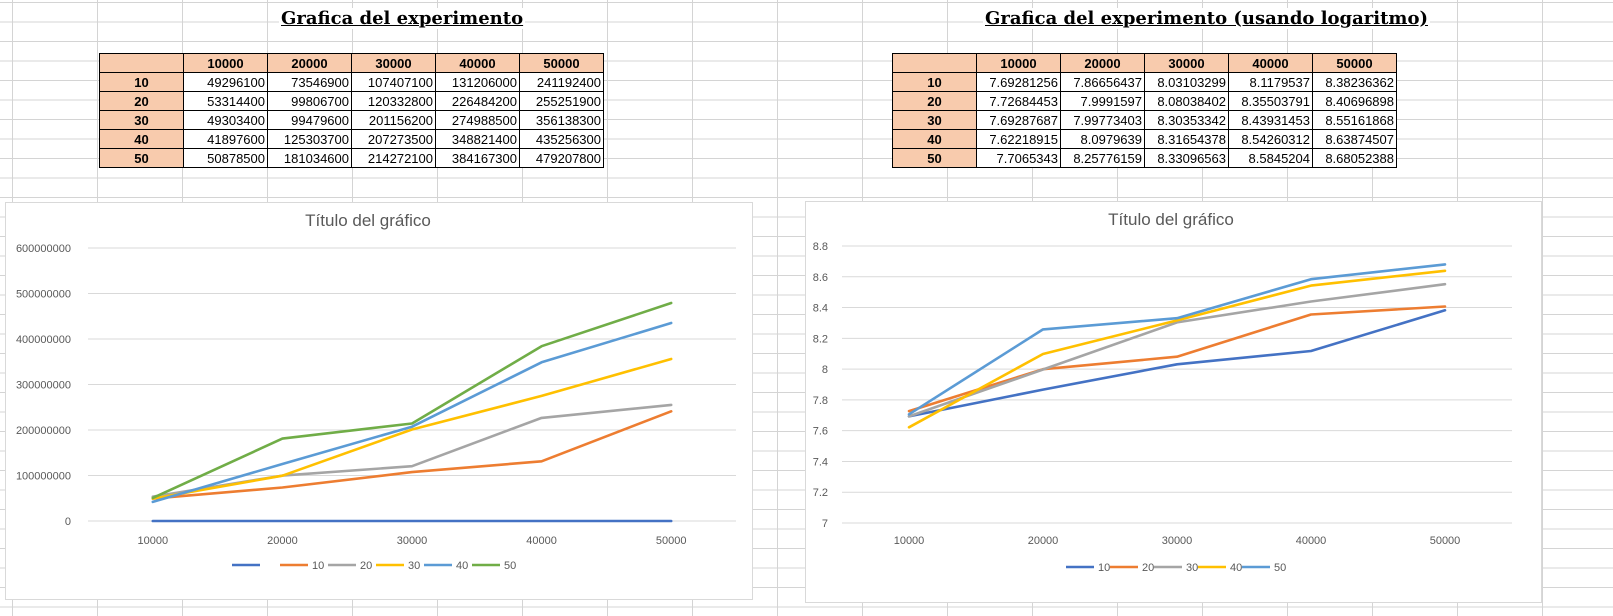 The image size is (1613, 616). What do you see at coordinates (1102, 120) in the screenshot?
I see `right-table-cell: 7.99773403` at bounding box center [1102, 120].